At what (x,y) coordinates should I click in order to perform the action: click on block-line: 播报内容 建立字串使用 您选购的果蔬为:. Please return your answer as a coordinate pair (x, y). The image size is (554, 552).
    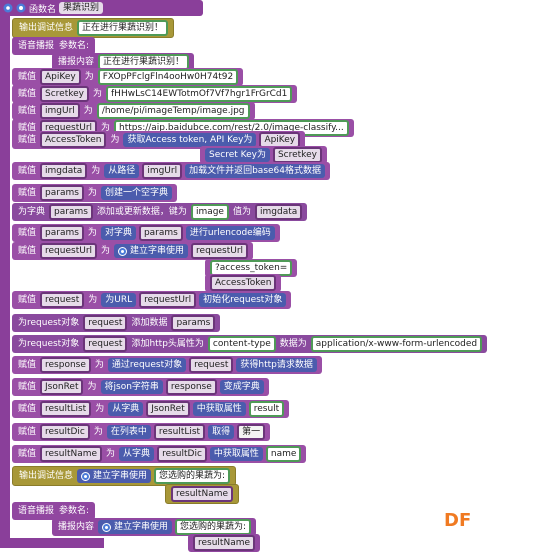
    Looking at the image, I should click on (154, 527).